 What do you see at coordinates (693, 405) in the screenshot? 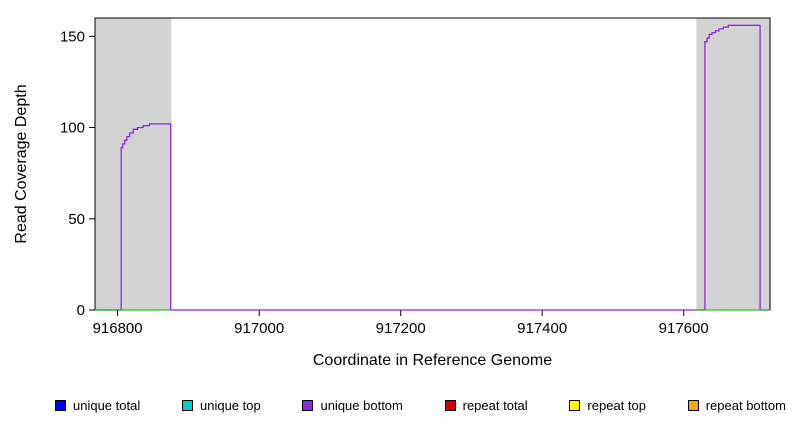
I see `legend-swatch-repeat-bottom` at bounding box center [693, 405].